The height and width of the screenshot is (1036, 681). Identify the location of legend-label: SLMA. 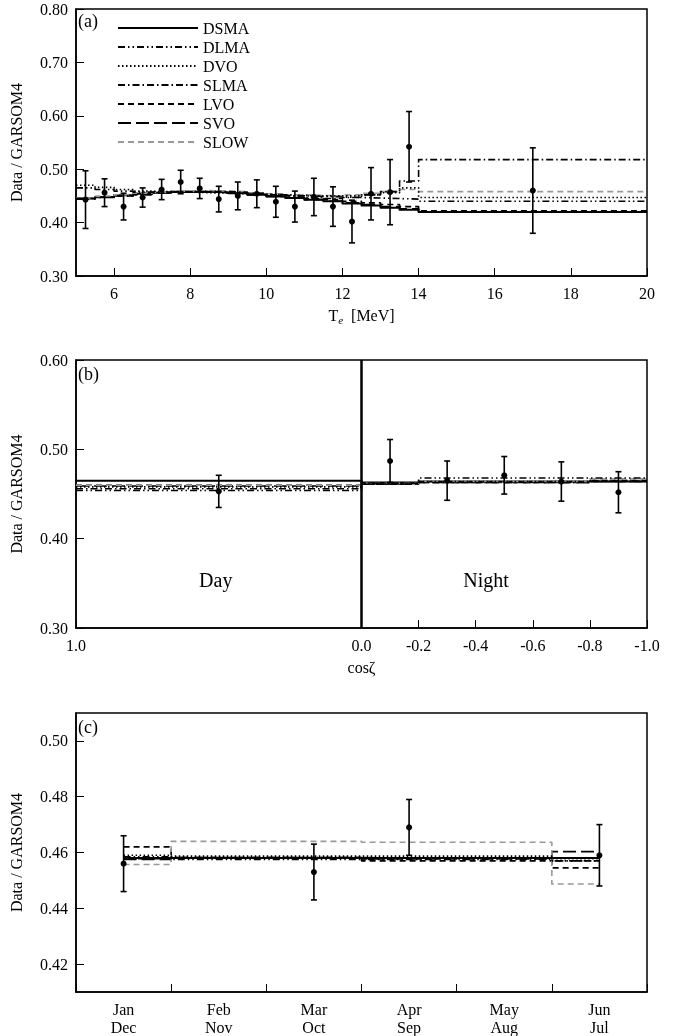
(225, 85).